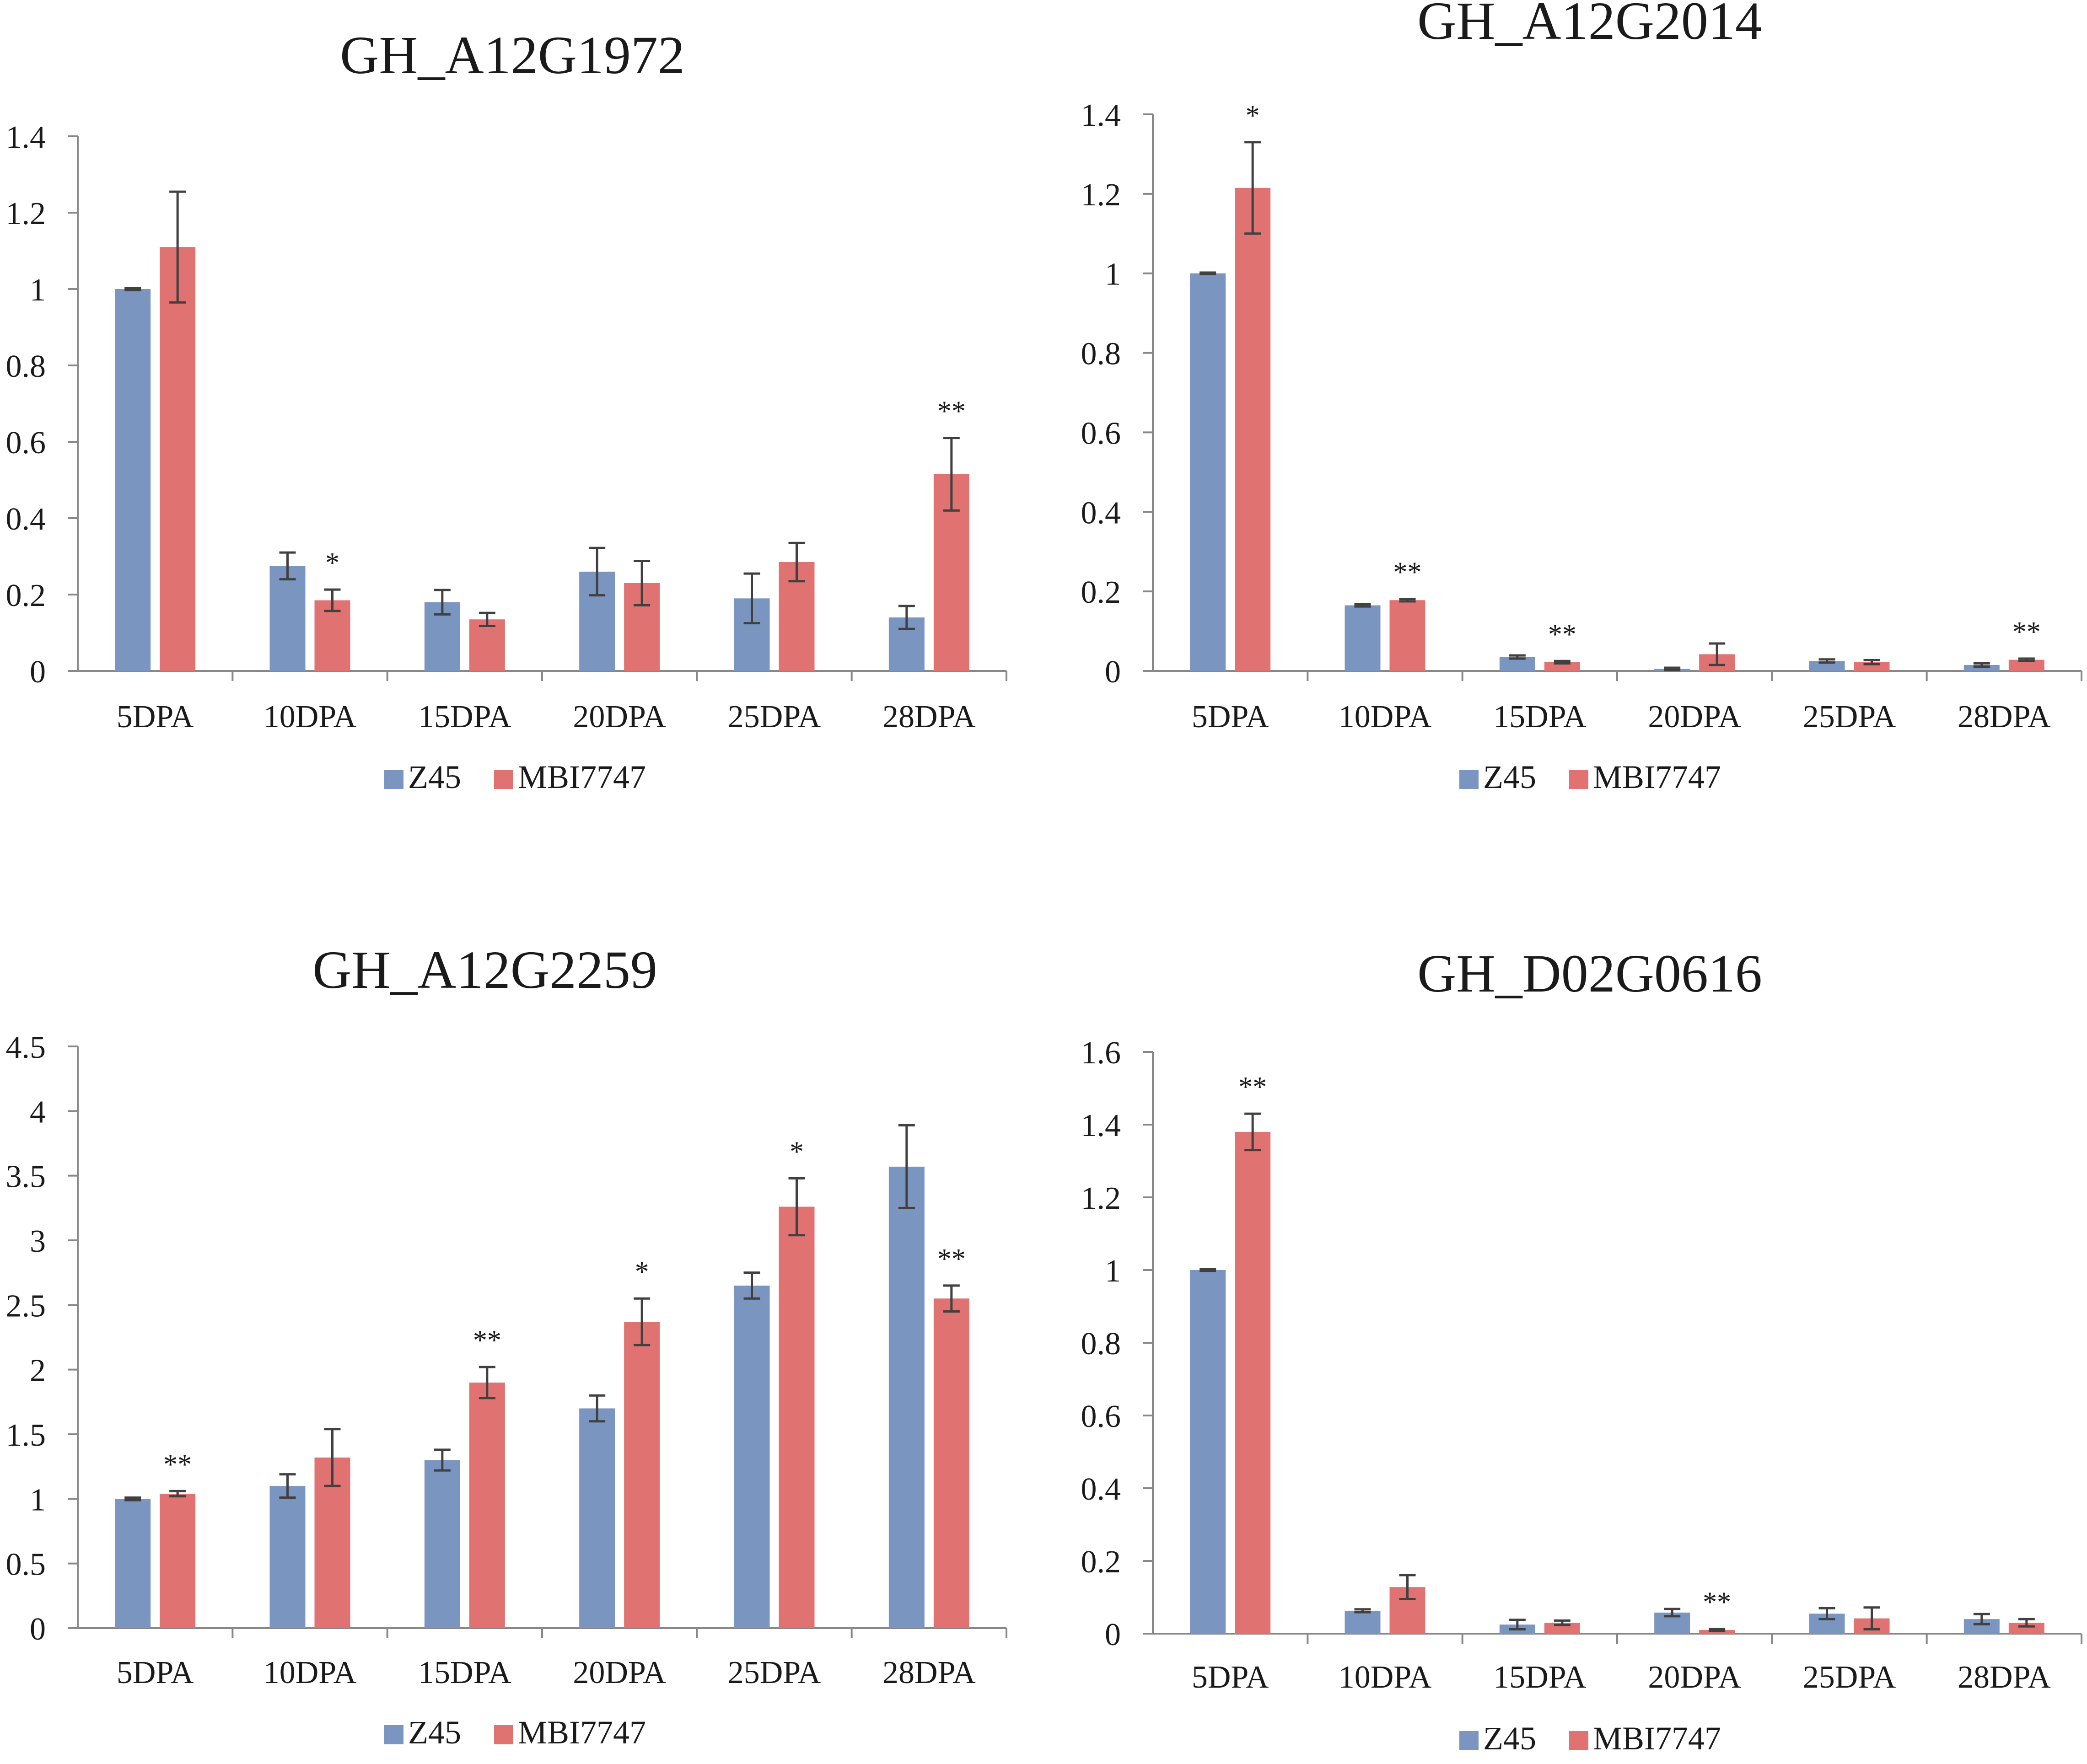 This screenshot has height=1764, width=2087. I want to click on chart-title: GH_A12G2014, so click(1589, 25).